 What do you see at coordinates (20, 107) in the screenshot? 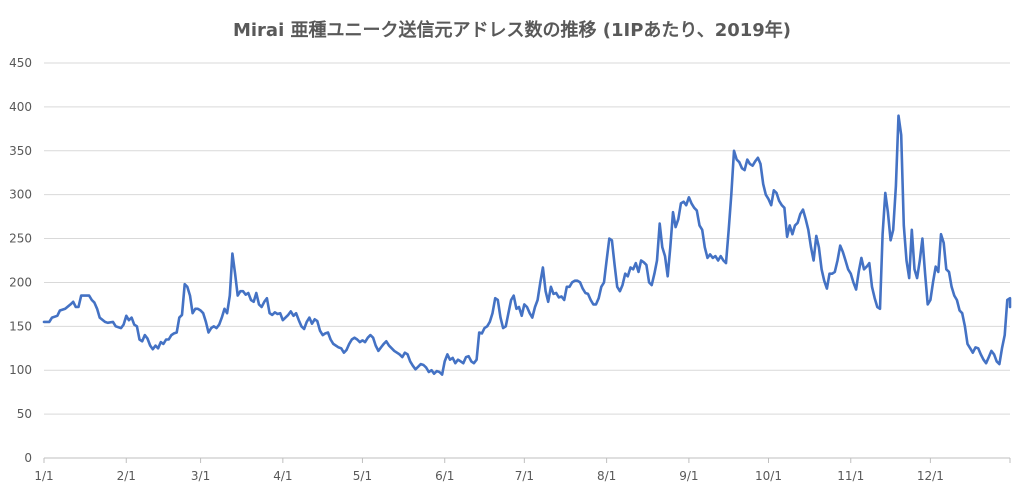
I see `y-tick-label: 400` at bounding box center [20, 107].